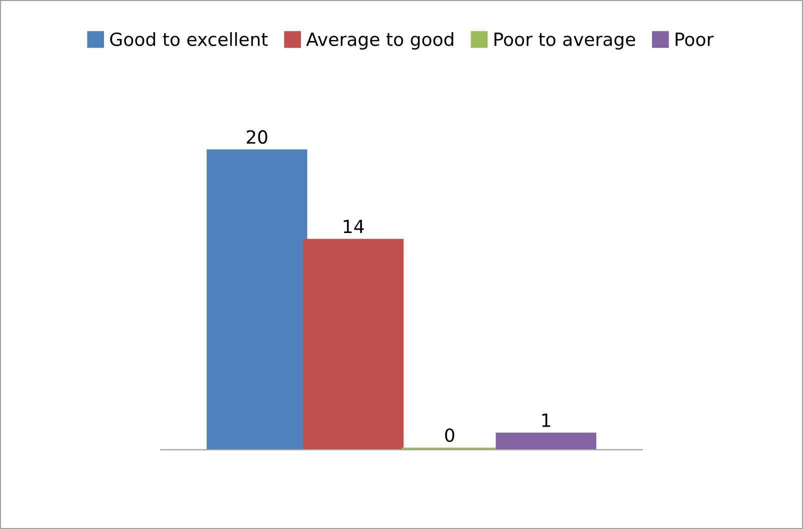  I want to click on data-label: 14, so click(354, 227).